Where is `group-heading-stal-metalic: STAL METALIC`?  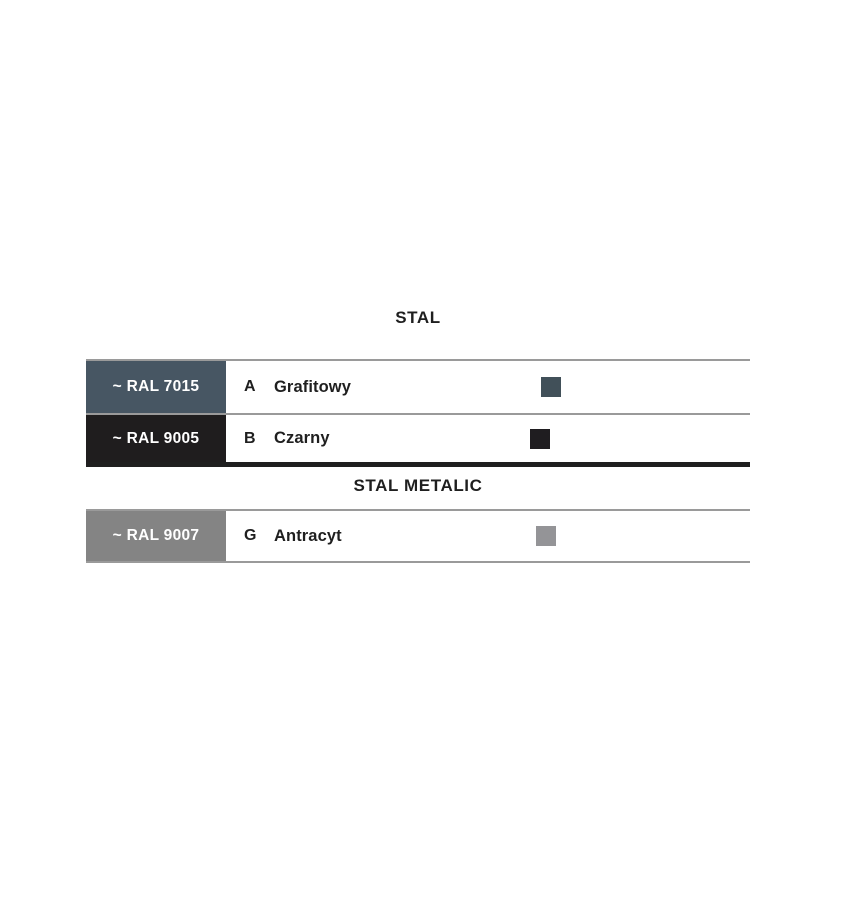 group-heading-stal-metalic: STAL METALIC is located at coordinates (418, 485).